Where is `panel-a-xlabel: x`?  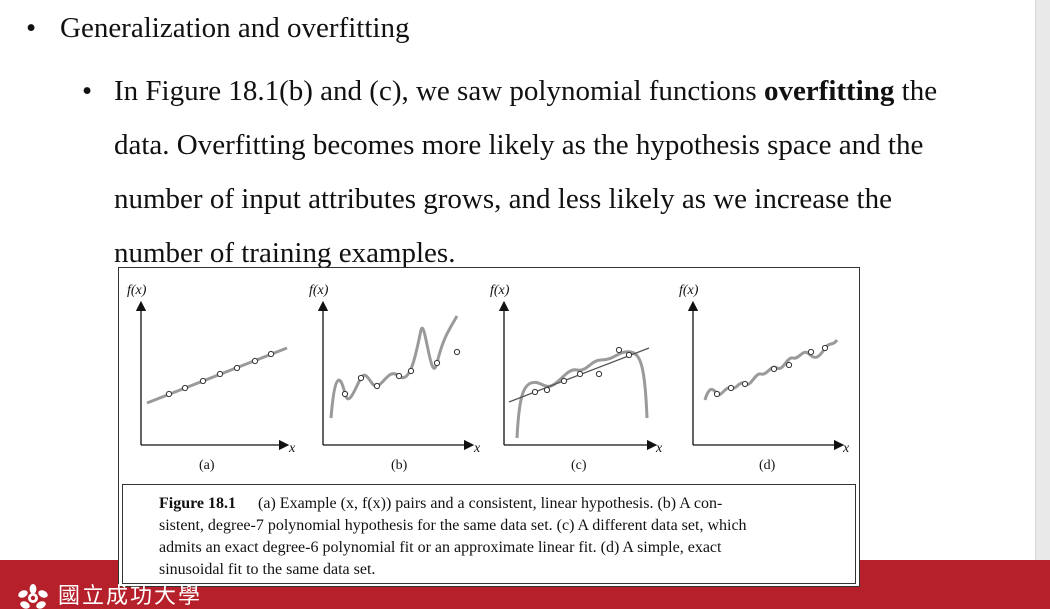
panel-a-xlabel: x is located at coordinates (292, 448).